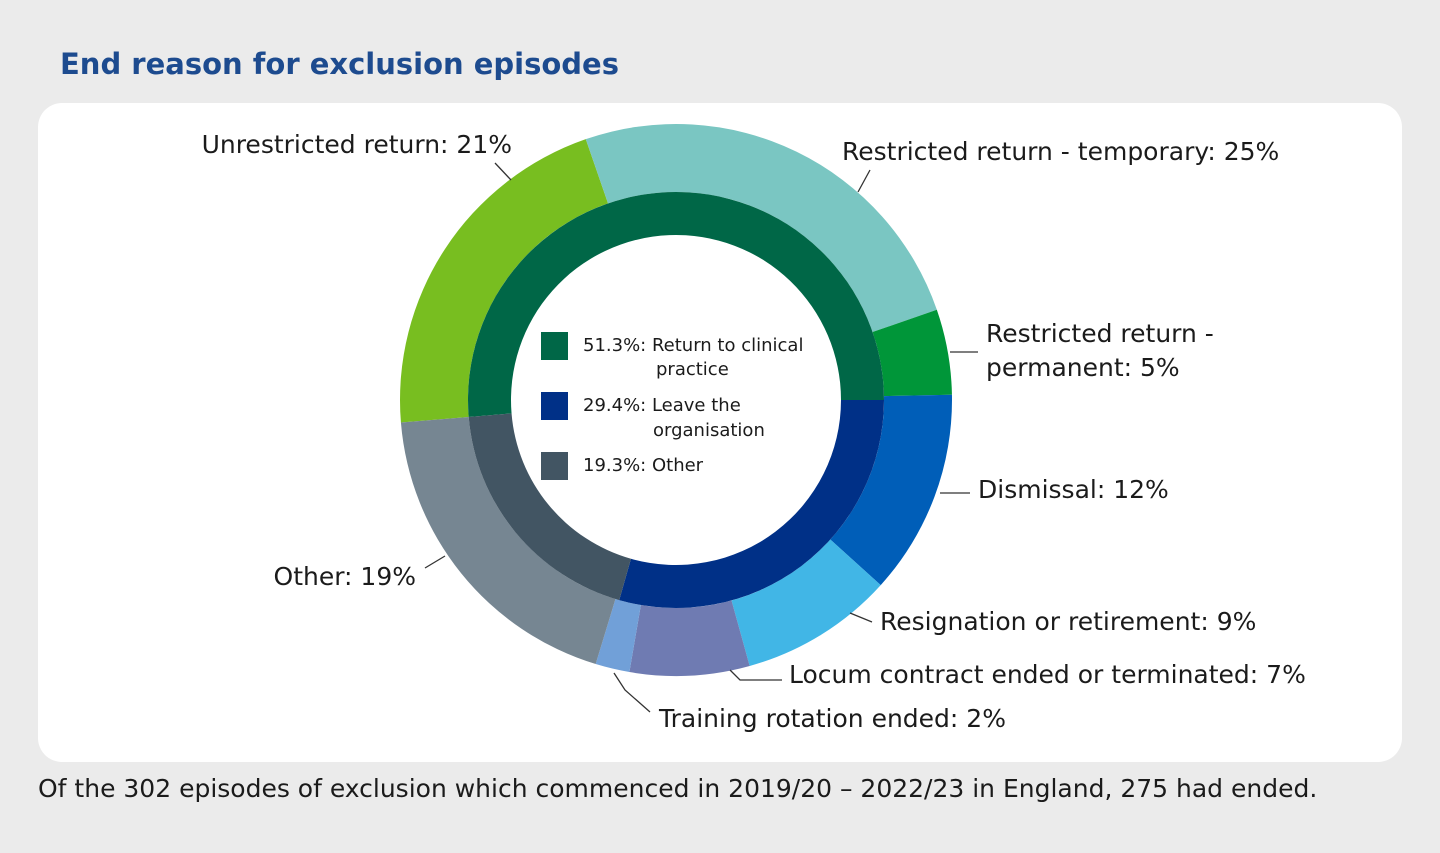  What do you see at coordinates (1068, 621) in the screenshot?
I see `segment-label: Resignation or retirement: 9%` at bounding box center [1068, 621].